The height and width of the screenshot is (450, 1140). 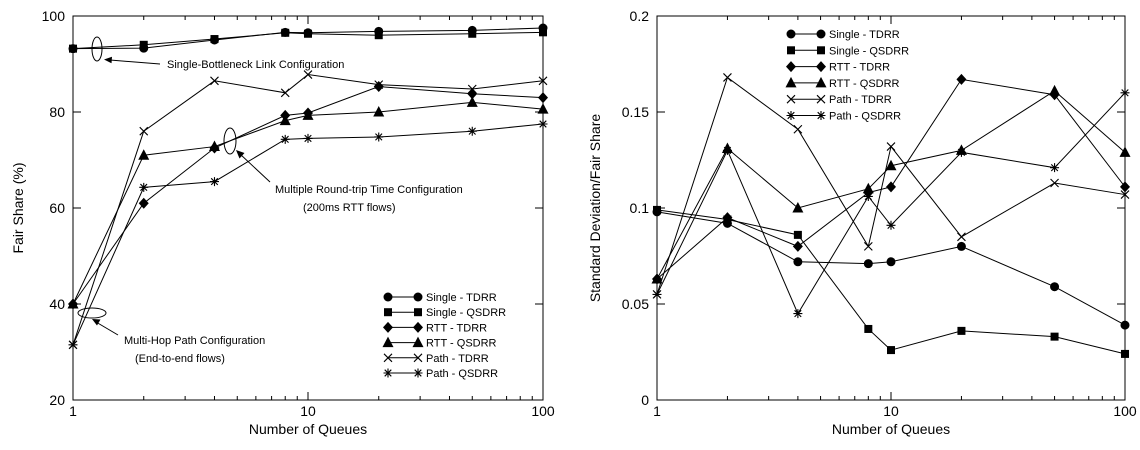 What do you see at coordinates (54, 16) in the screenshot?
I see `y-tick-label: 100` at bounding box center [54, 16].